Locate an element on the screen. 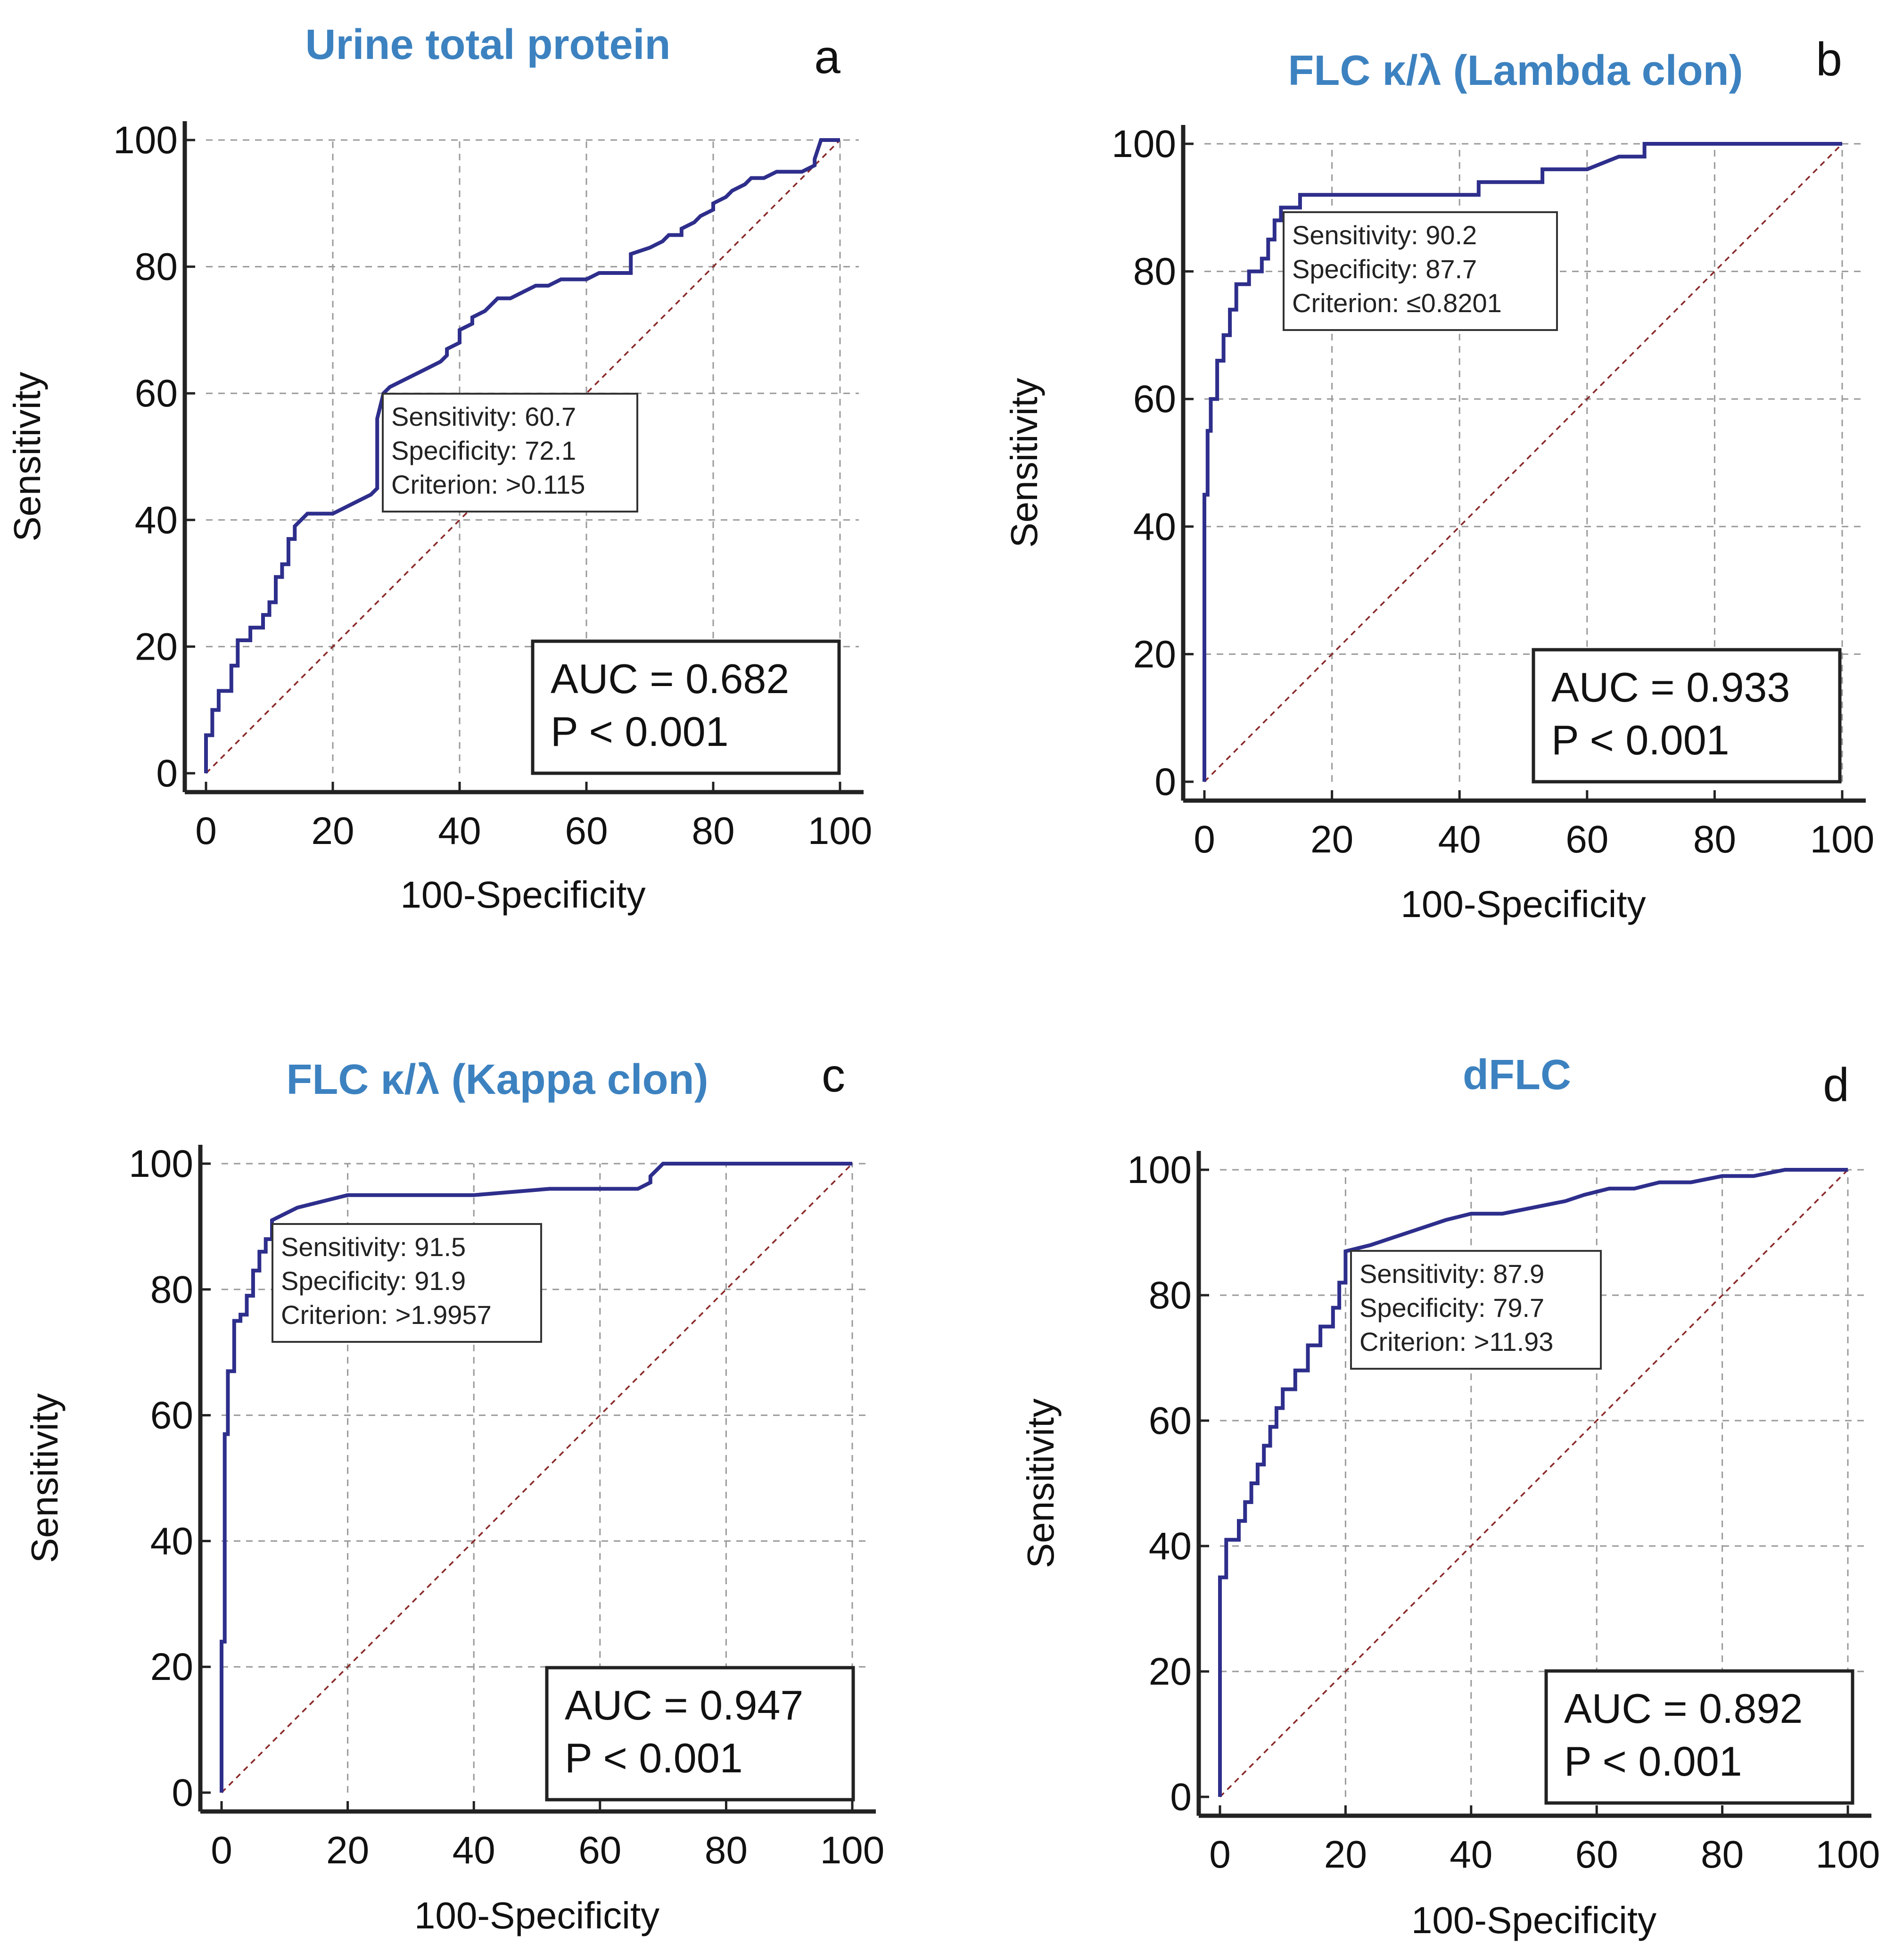  chart-title: FLC κ/λ (Lambda clon) is located at coordinates (1515, 70).